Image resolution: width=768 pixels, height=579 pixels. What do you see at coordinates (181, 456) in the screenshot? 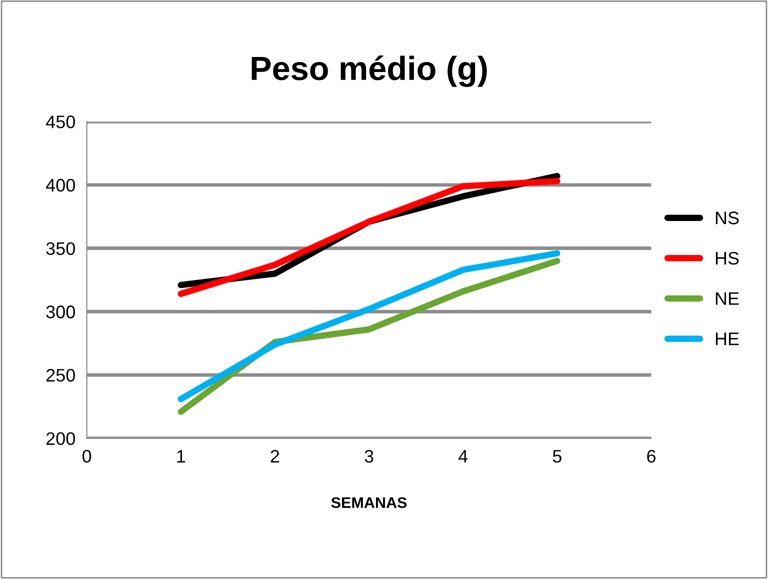
I see `x-tick-label: 1` at bounding box center [181, 456].